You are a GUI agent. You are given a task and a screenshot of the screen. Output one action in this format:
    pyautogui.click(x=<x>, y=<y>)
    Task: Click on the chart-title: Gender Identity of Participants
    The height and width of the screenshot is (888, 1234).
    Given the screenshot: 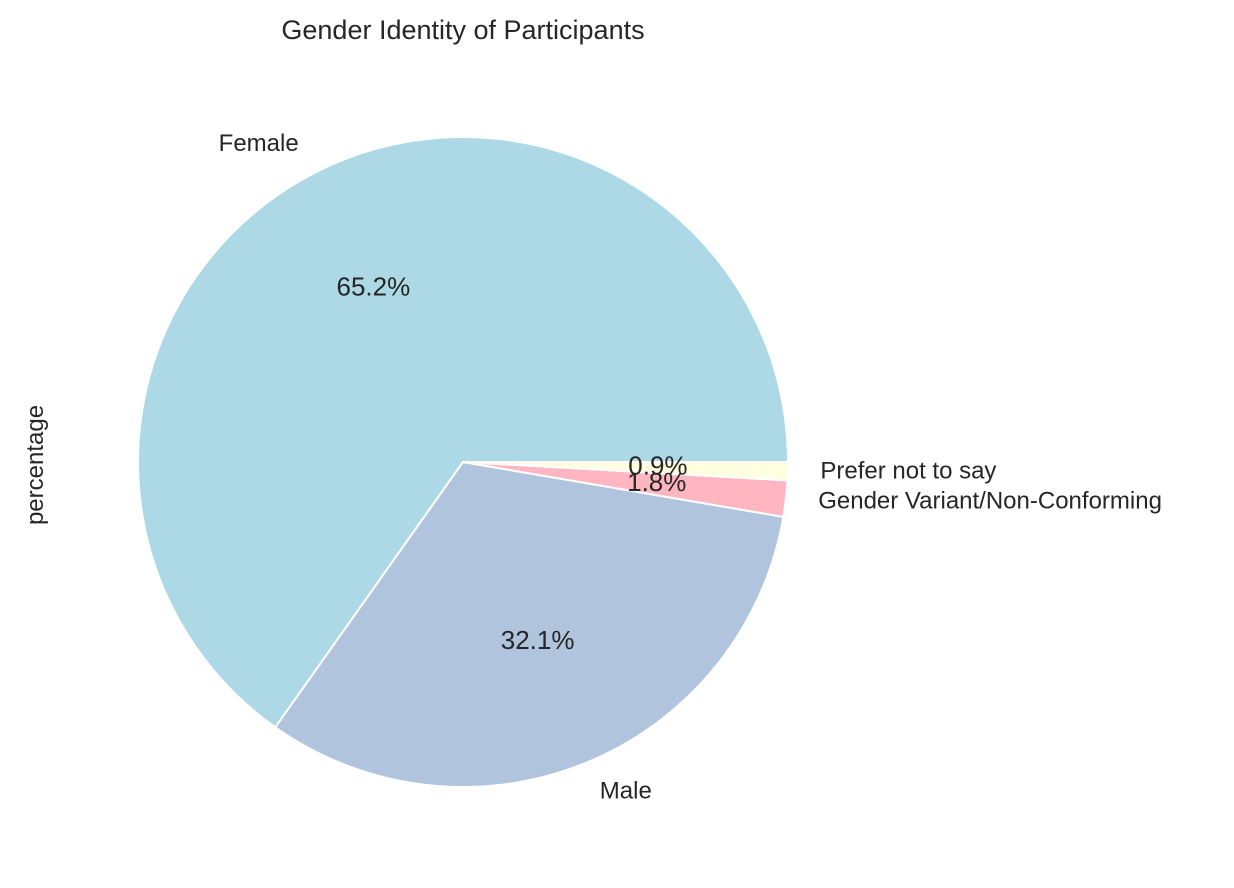 What is the action you would take?
    pyautogui.click(x=462, y=30)
    